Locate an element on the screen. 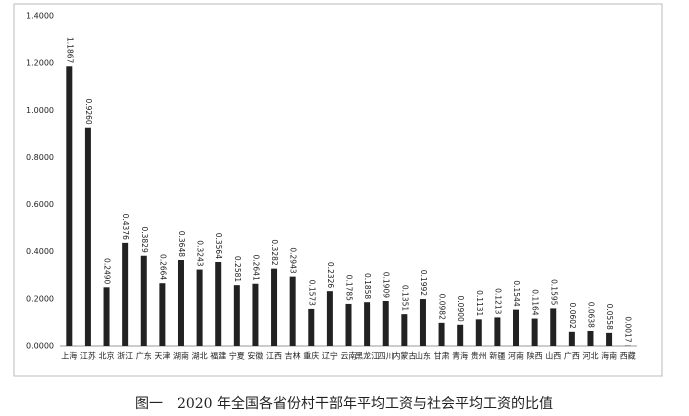 This screenshot has height=416, width=689. x-tick-label: 黑龙江 is located at coordinates (367, 356).